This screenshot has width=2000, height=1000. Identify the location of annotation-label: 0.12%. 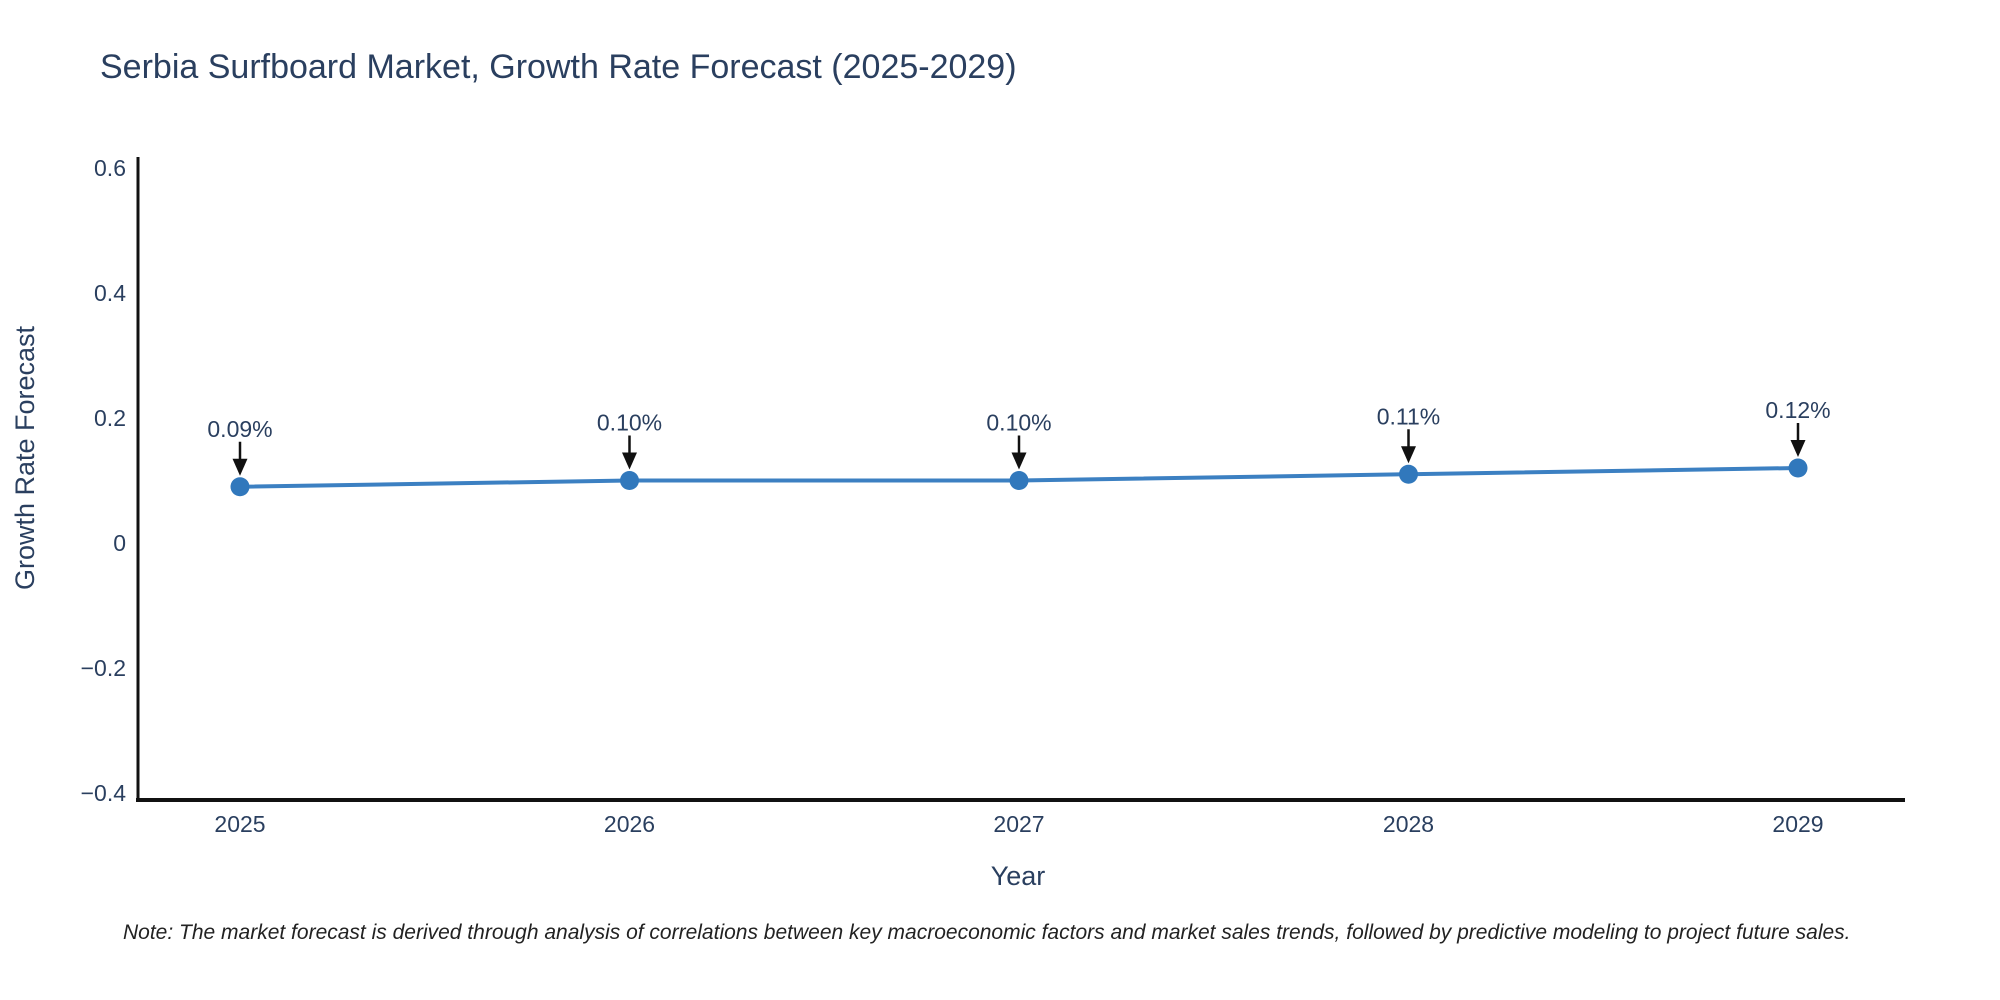
(1797, 410).